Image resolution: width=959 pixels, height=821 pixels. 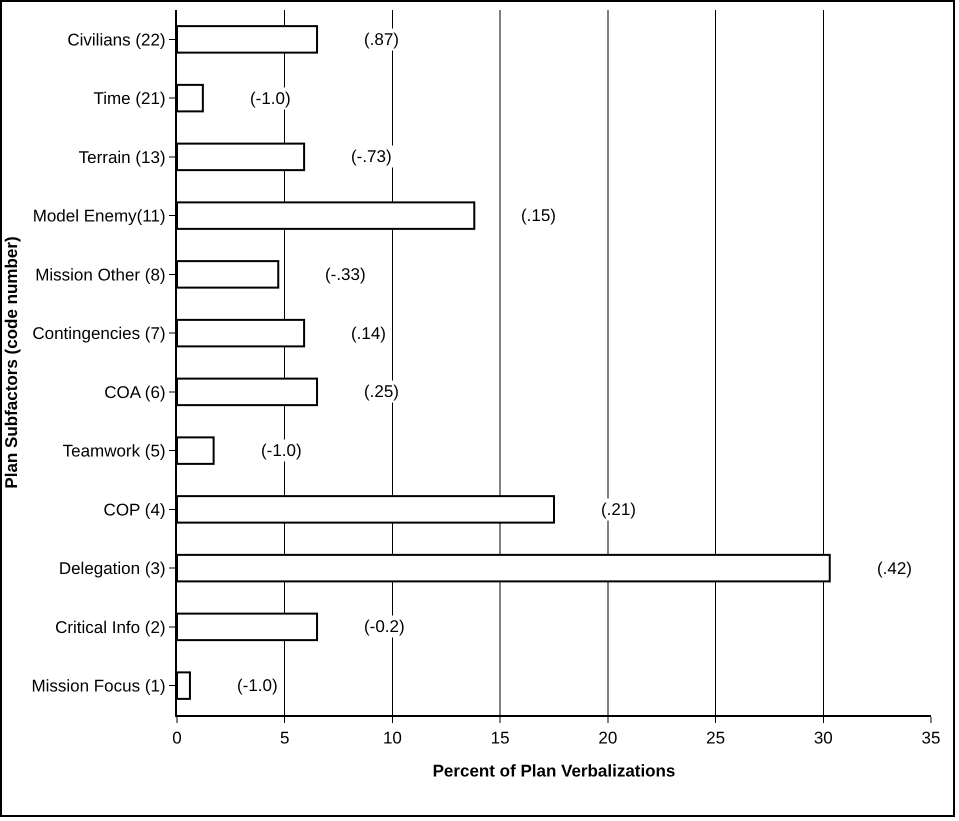 What do you see at coordinates (100, 274) in the screenshot?
I see `y-tick-label: Mission Other (8)` at bounding box center [100, 274].